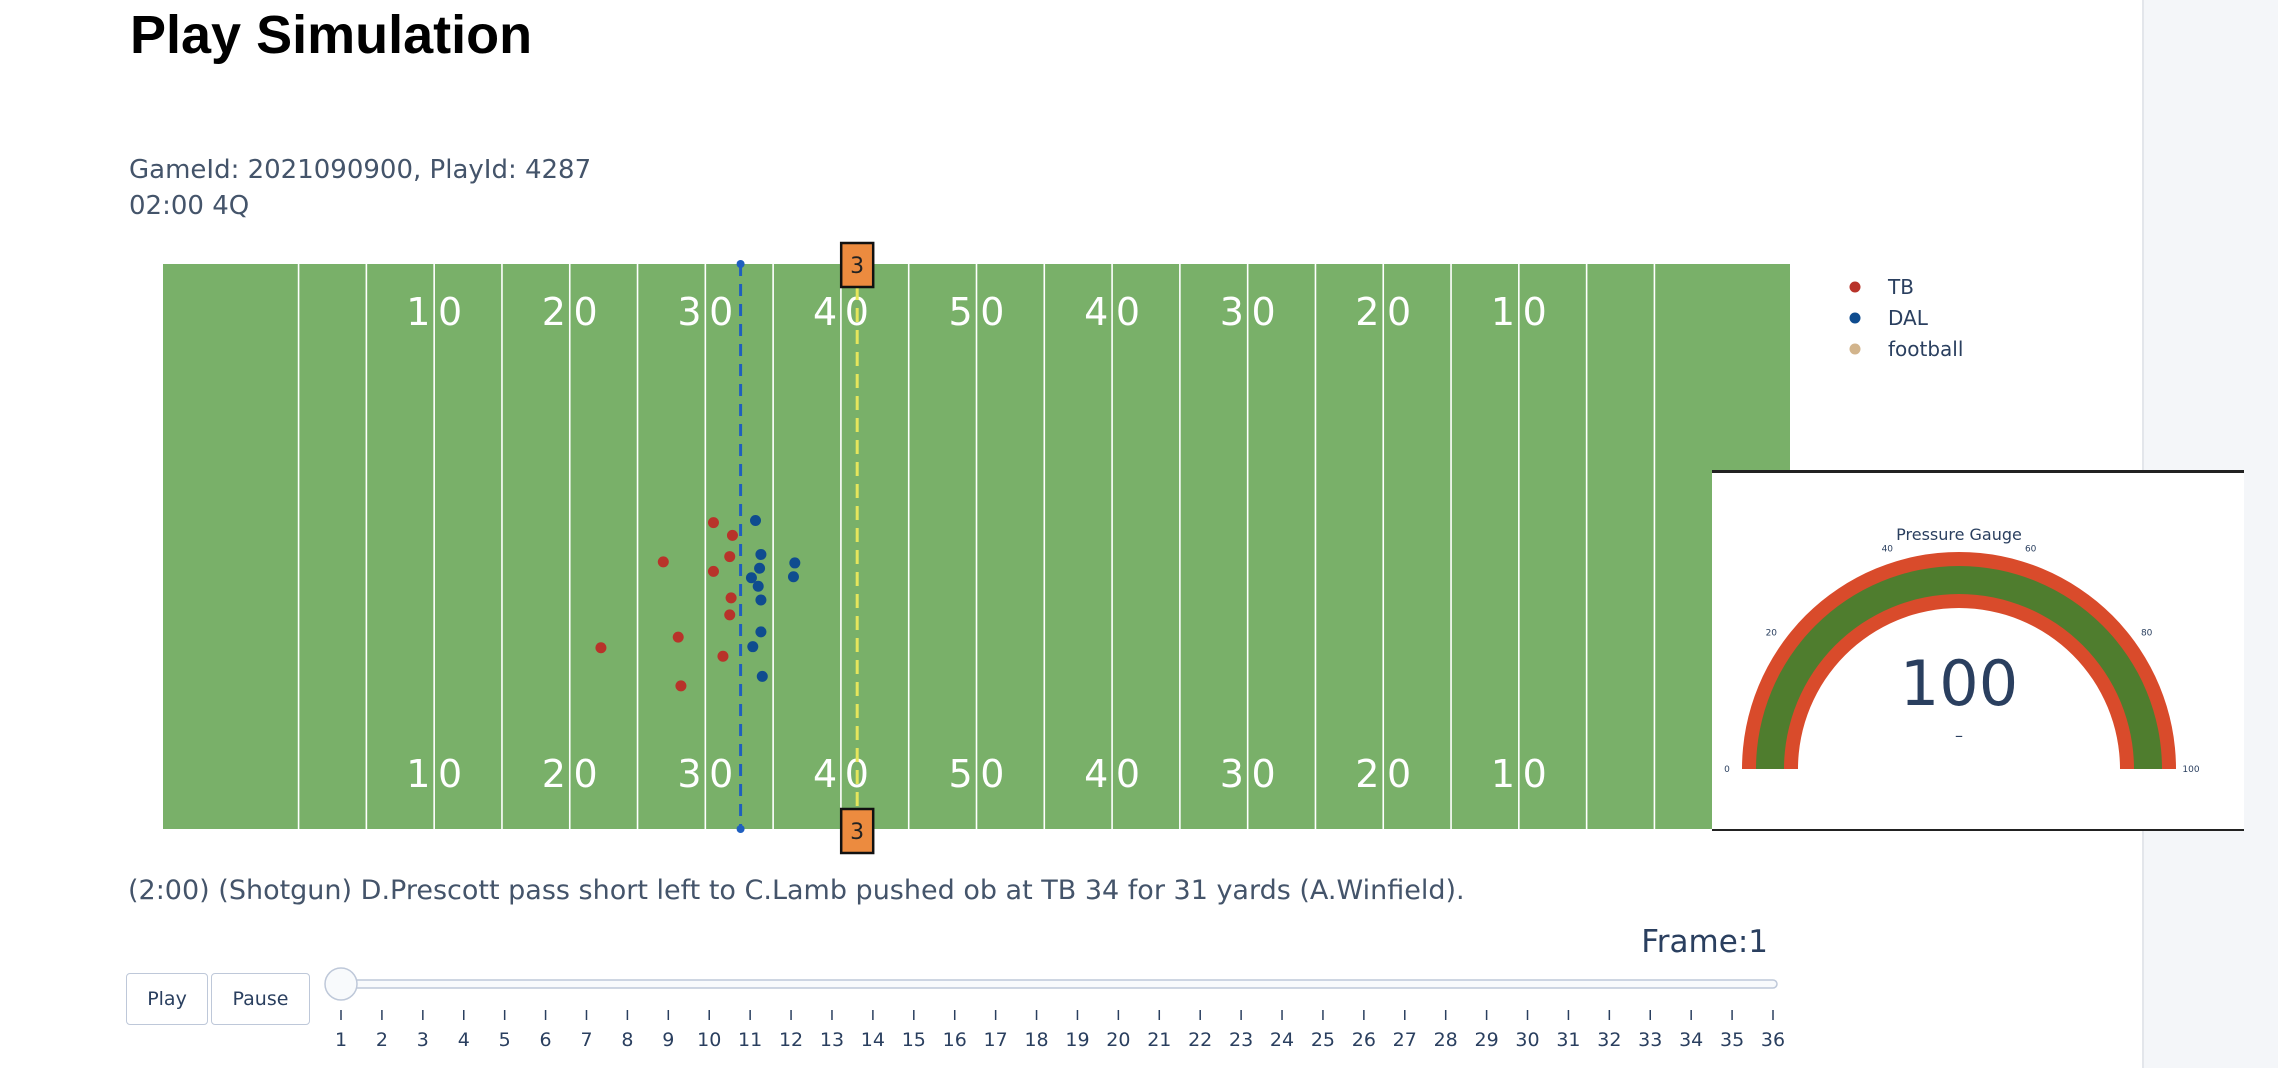  I want to click on down-marker-top-label: 3, so click(857, 266).